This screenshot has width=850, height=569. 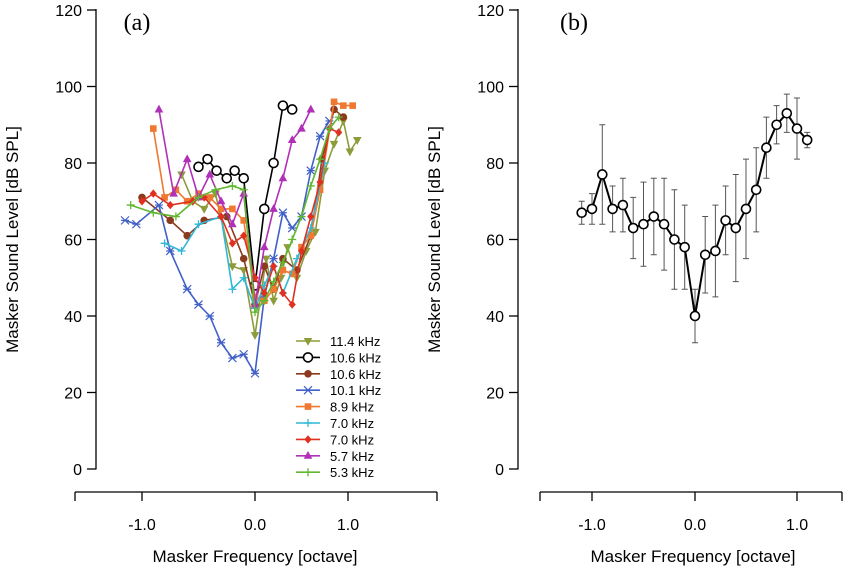 I want to click on y-tick-label: 40, so click(x=73, y=317).